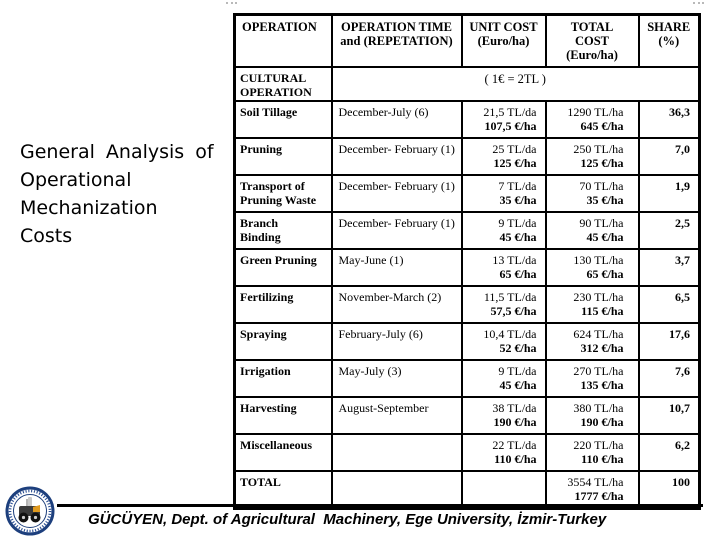  I want to click on share-value: 7,6, so click(669, 378).